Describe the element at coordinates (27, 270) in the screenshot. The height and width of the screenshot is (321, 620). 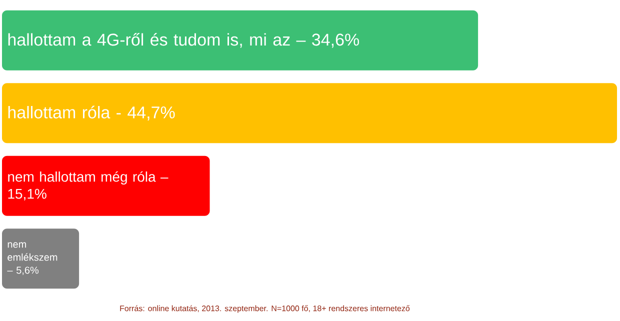
I see `data-label: 5,6%` at that location.